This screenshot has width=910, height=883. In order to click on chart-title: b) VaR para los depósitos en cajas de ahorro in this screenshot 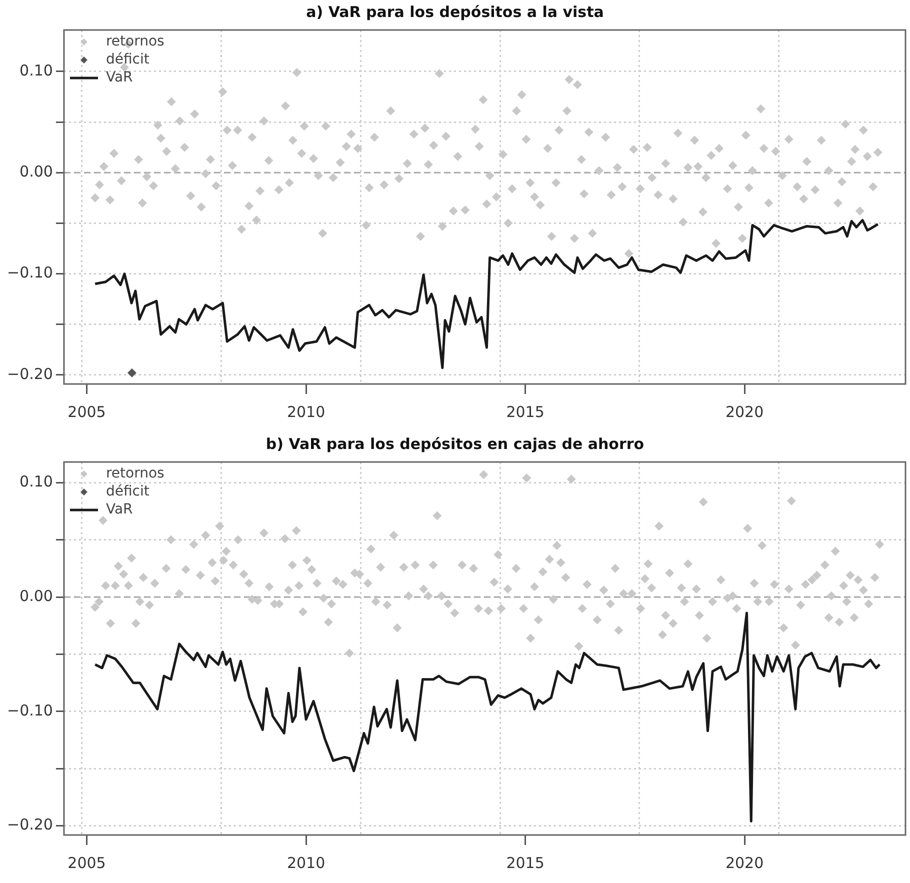, I will do `click(455, 443)`.